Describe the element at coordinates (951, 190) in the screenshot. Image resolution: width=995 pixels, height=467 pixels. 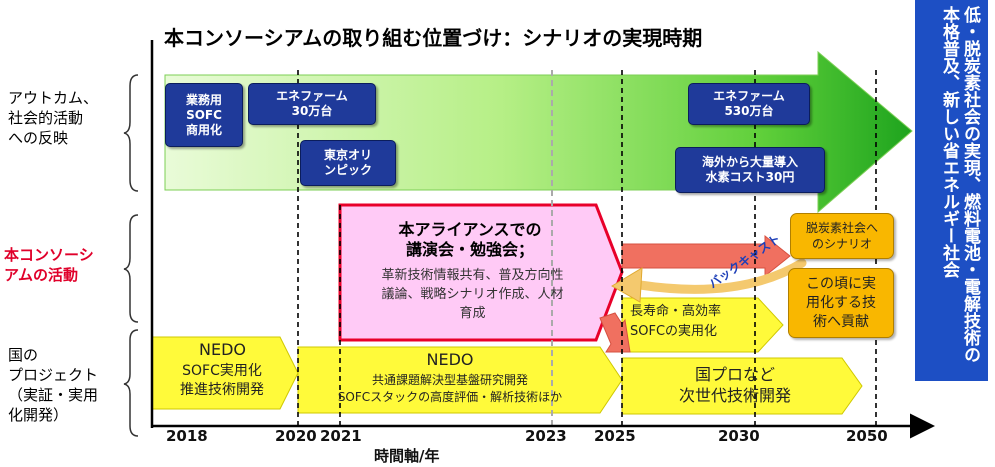
I see `right-banner: 低・脱炭素社会の実現、燃料電池・電解技術の本格普及、新しい省エネルギー社会` at that location.